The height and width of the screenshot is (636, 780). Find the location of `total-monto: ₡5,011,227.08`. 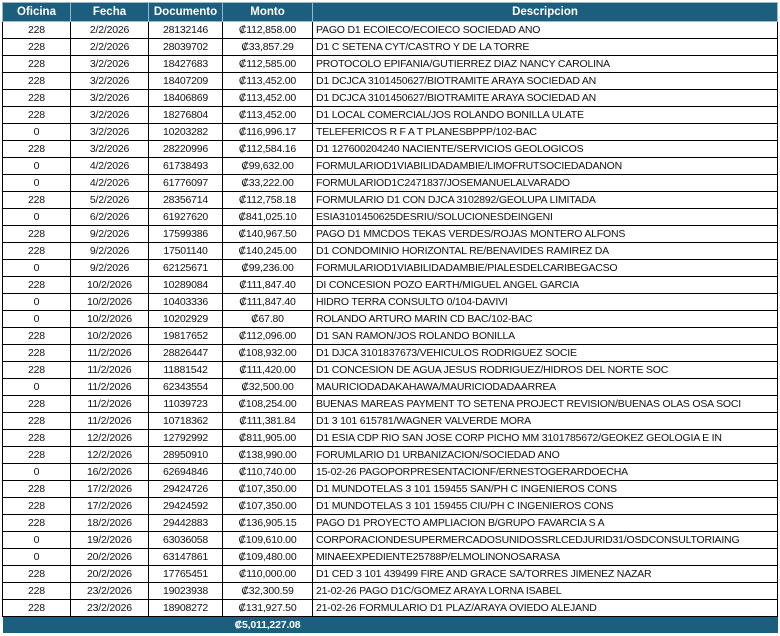

total-monto: ₡5,011,227.08 is located at coordinates (267, 624).